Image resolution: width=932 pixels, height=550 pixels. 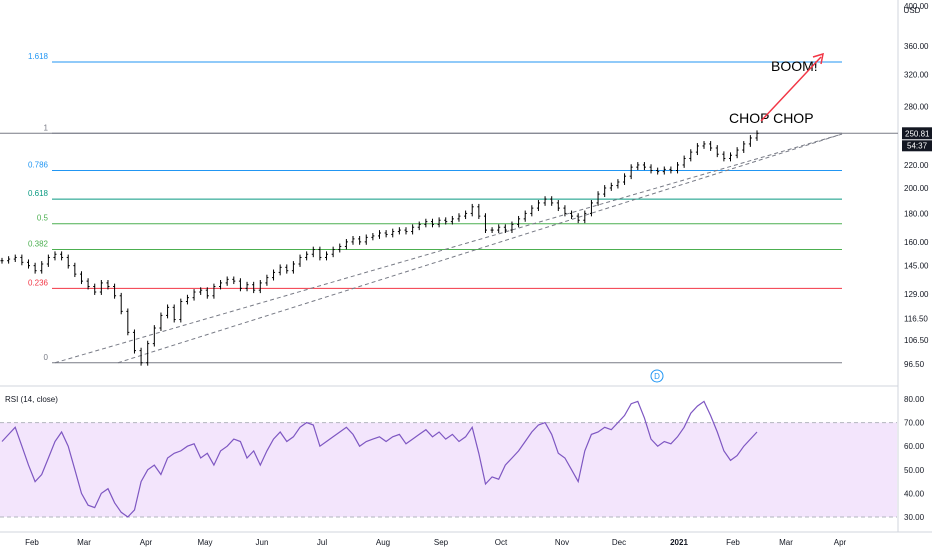 What do you see at coordinates (916, 319) in the screenshot?
I see `price-tick-label: 116.50` at bounding box center [916, 319].